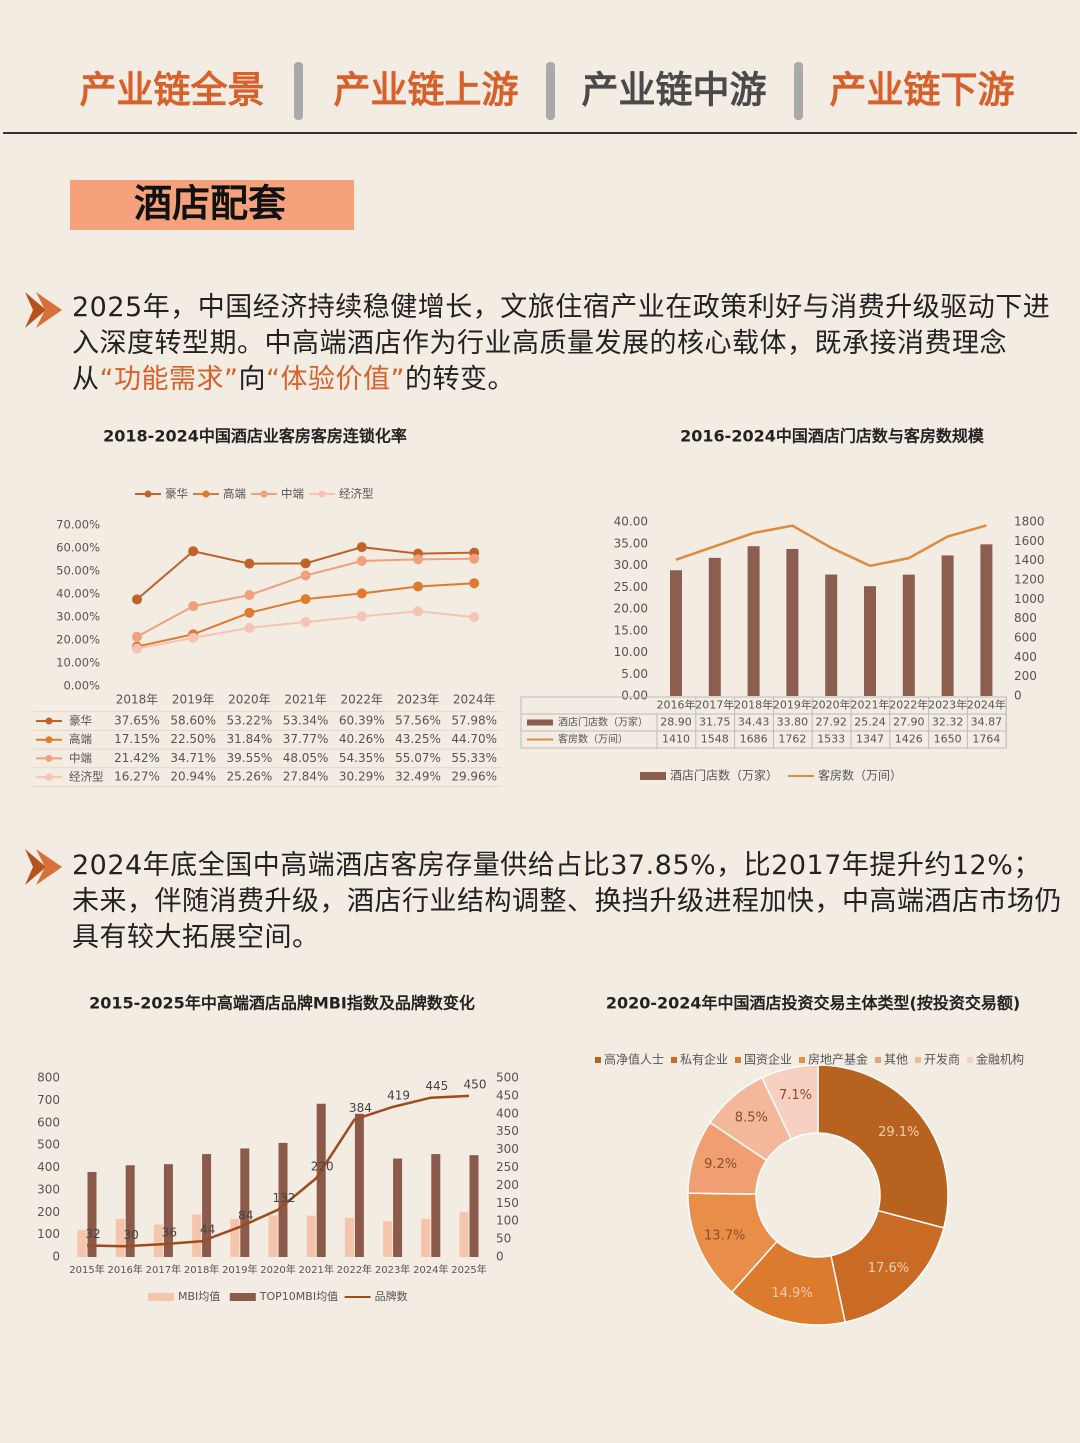 The image size is (1080, 1443). What do you see at coordinates (172, 90) in the screenshot?
I see `nav-tab: 产业链全景` at bounding box center [172, 90].